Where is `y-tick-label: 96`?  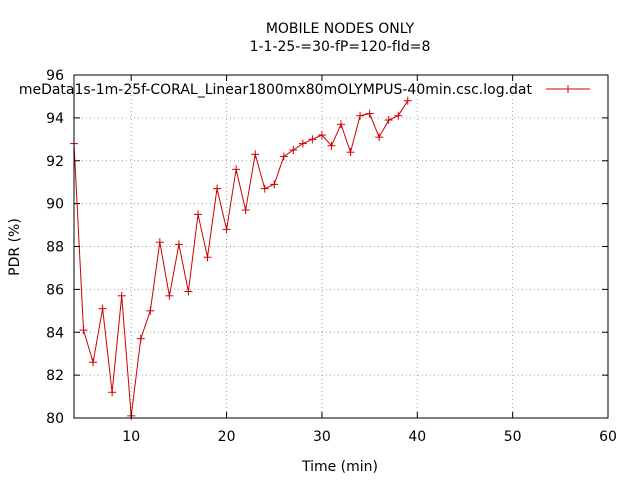
y-tick-label: 96 is located at coordinates (55, 76).